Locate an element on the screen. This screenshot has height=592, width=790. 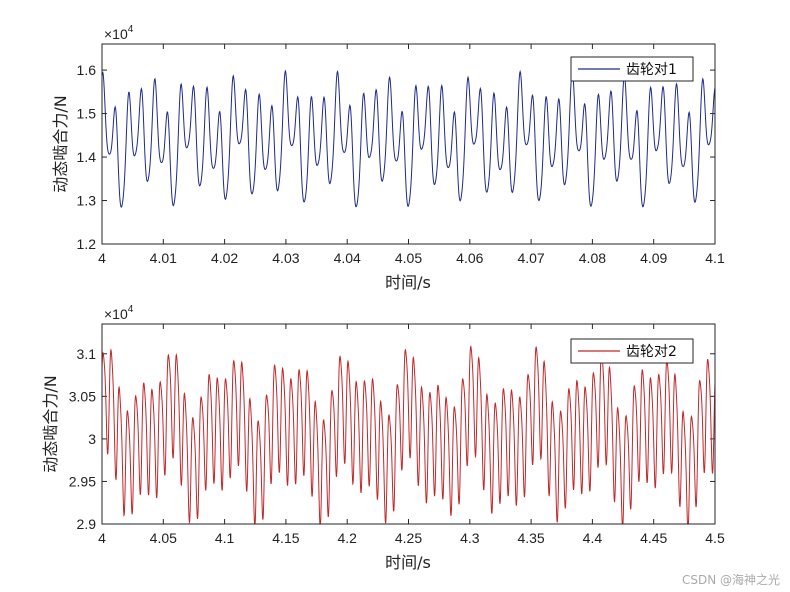
x-tick-label: 4.04 is located at coordinates (347, 258).